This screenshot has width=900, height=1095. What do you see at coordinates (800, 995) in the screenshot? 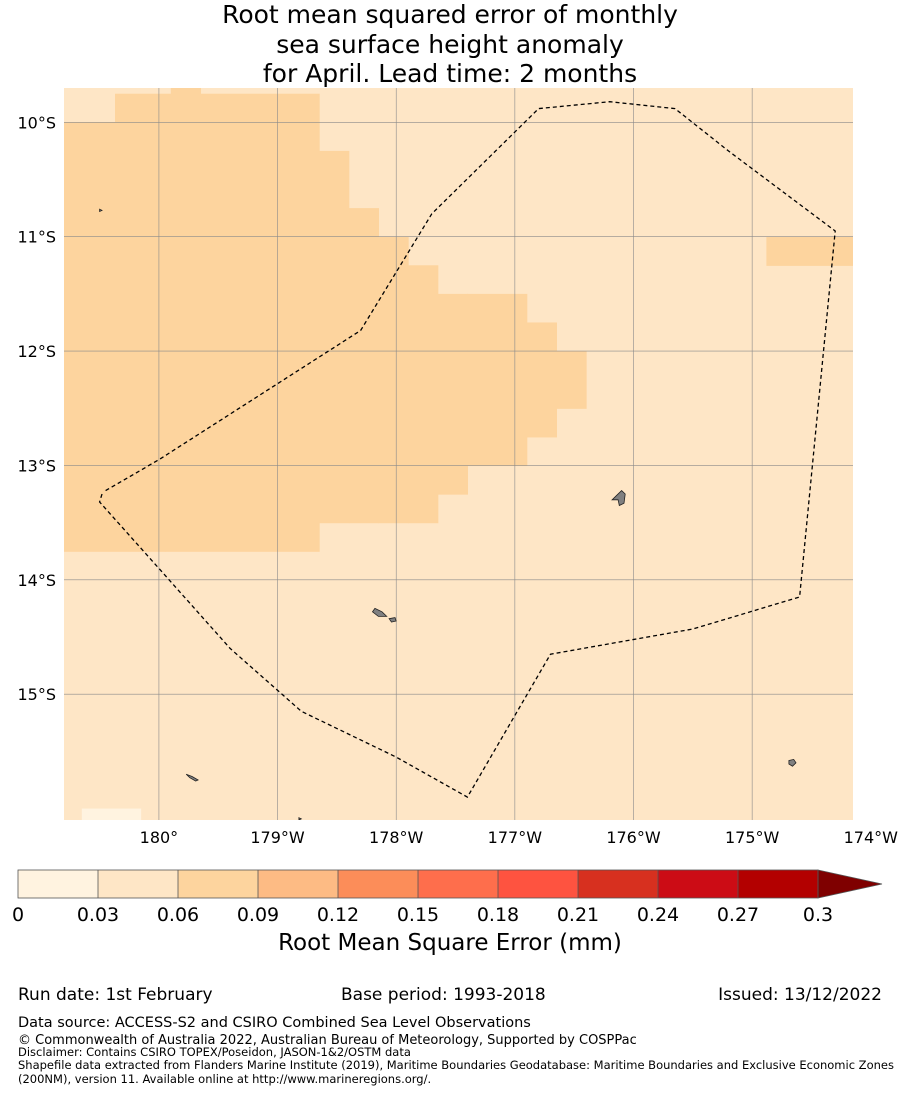
I see `issued-date: Issued: 13/12/2022` at bounding box center [800, 995].